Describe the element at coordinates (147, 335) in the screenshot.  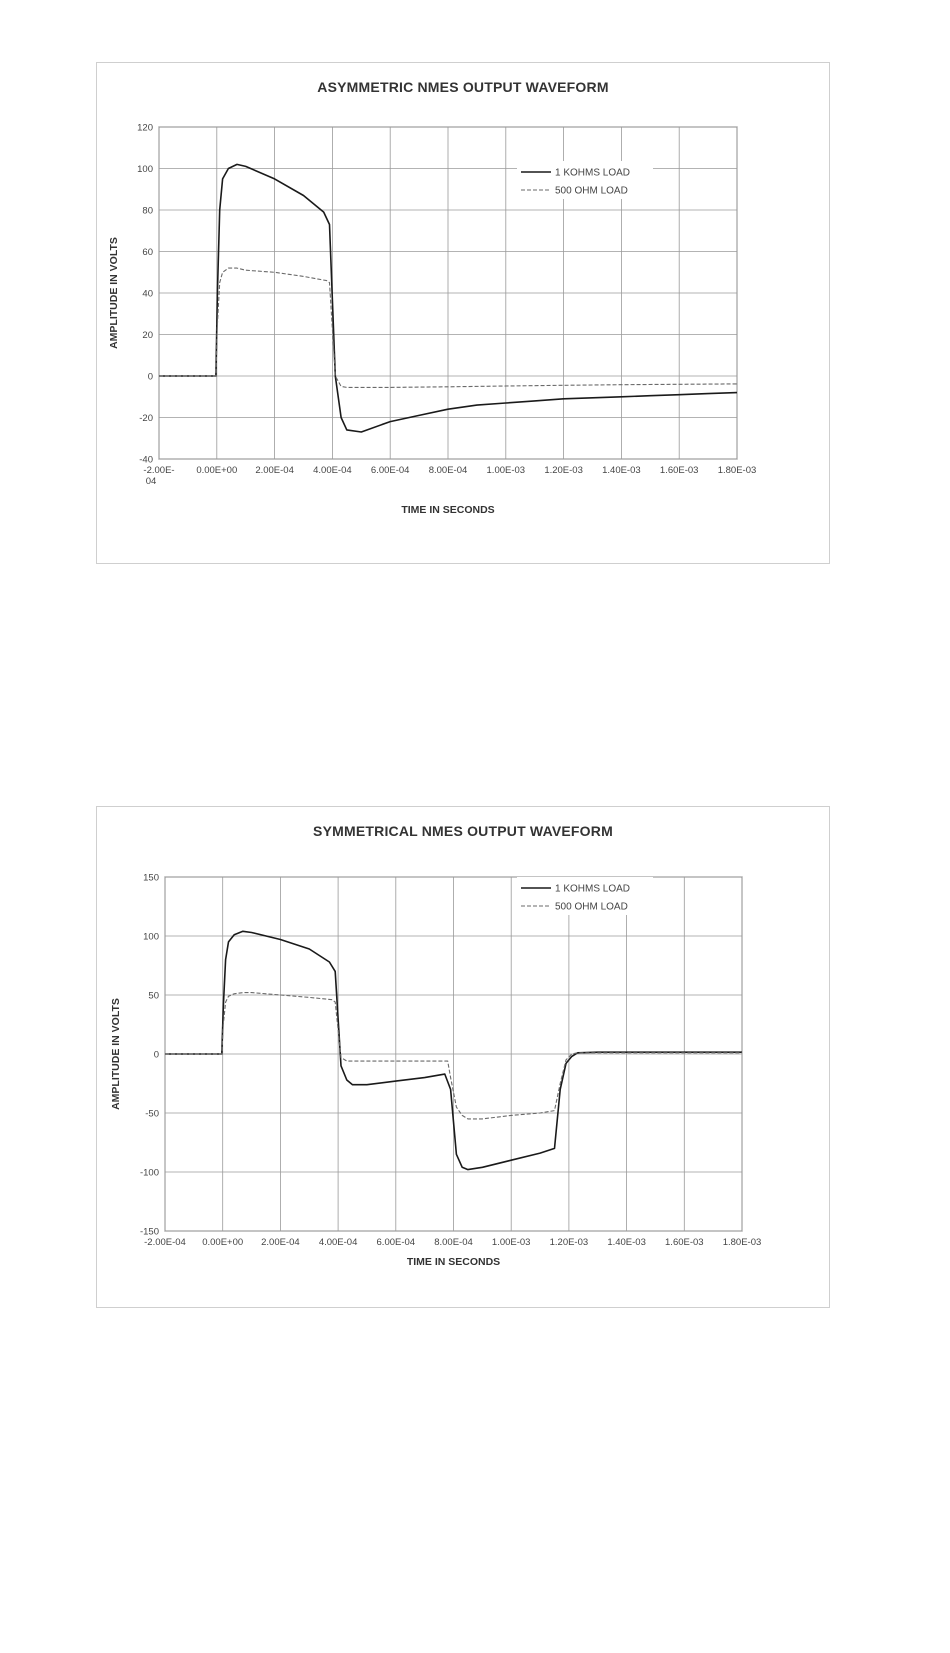
I see `y-tick-label: 20` at that location.